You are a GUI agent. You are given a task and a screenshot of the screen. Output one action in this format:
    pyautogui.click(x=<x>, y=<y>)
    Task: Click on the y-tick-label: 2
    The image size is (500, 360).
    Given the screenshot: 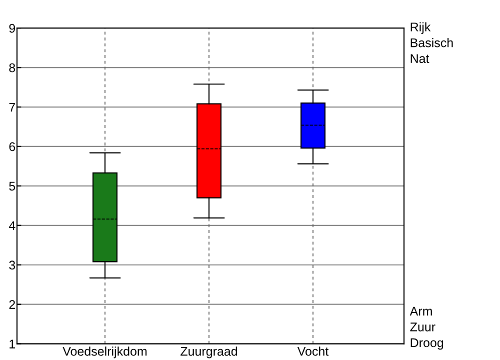 What is the action you would take?
    pyautogui.click(x=12, y=304)
    